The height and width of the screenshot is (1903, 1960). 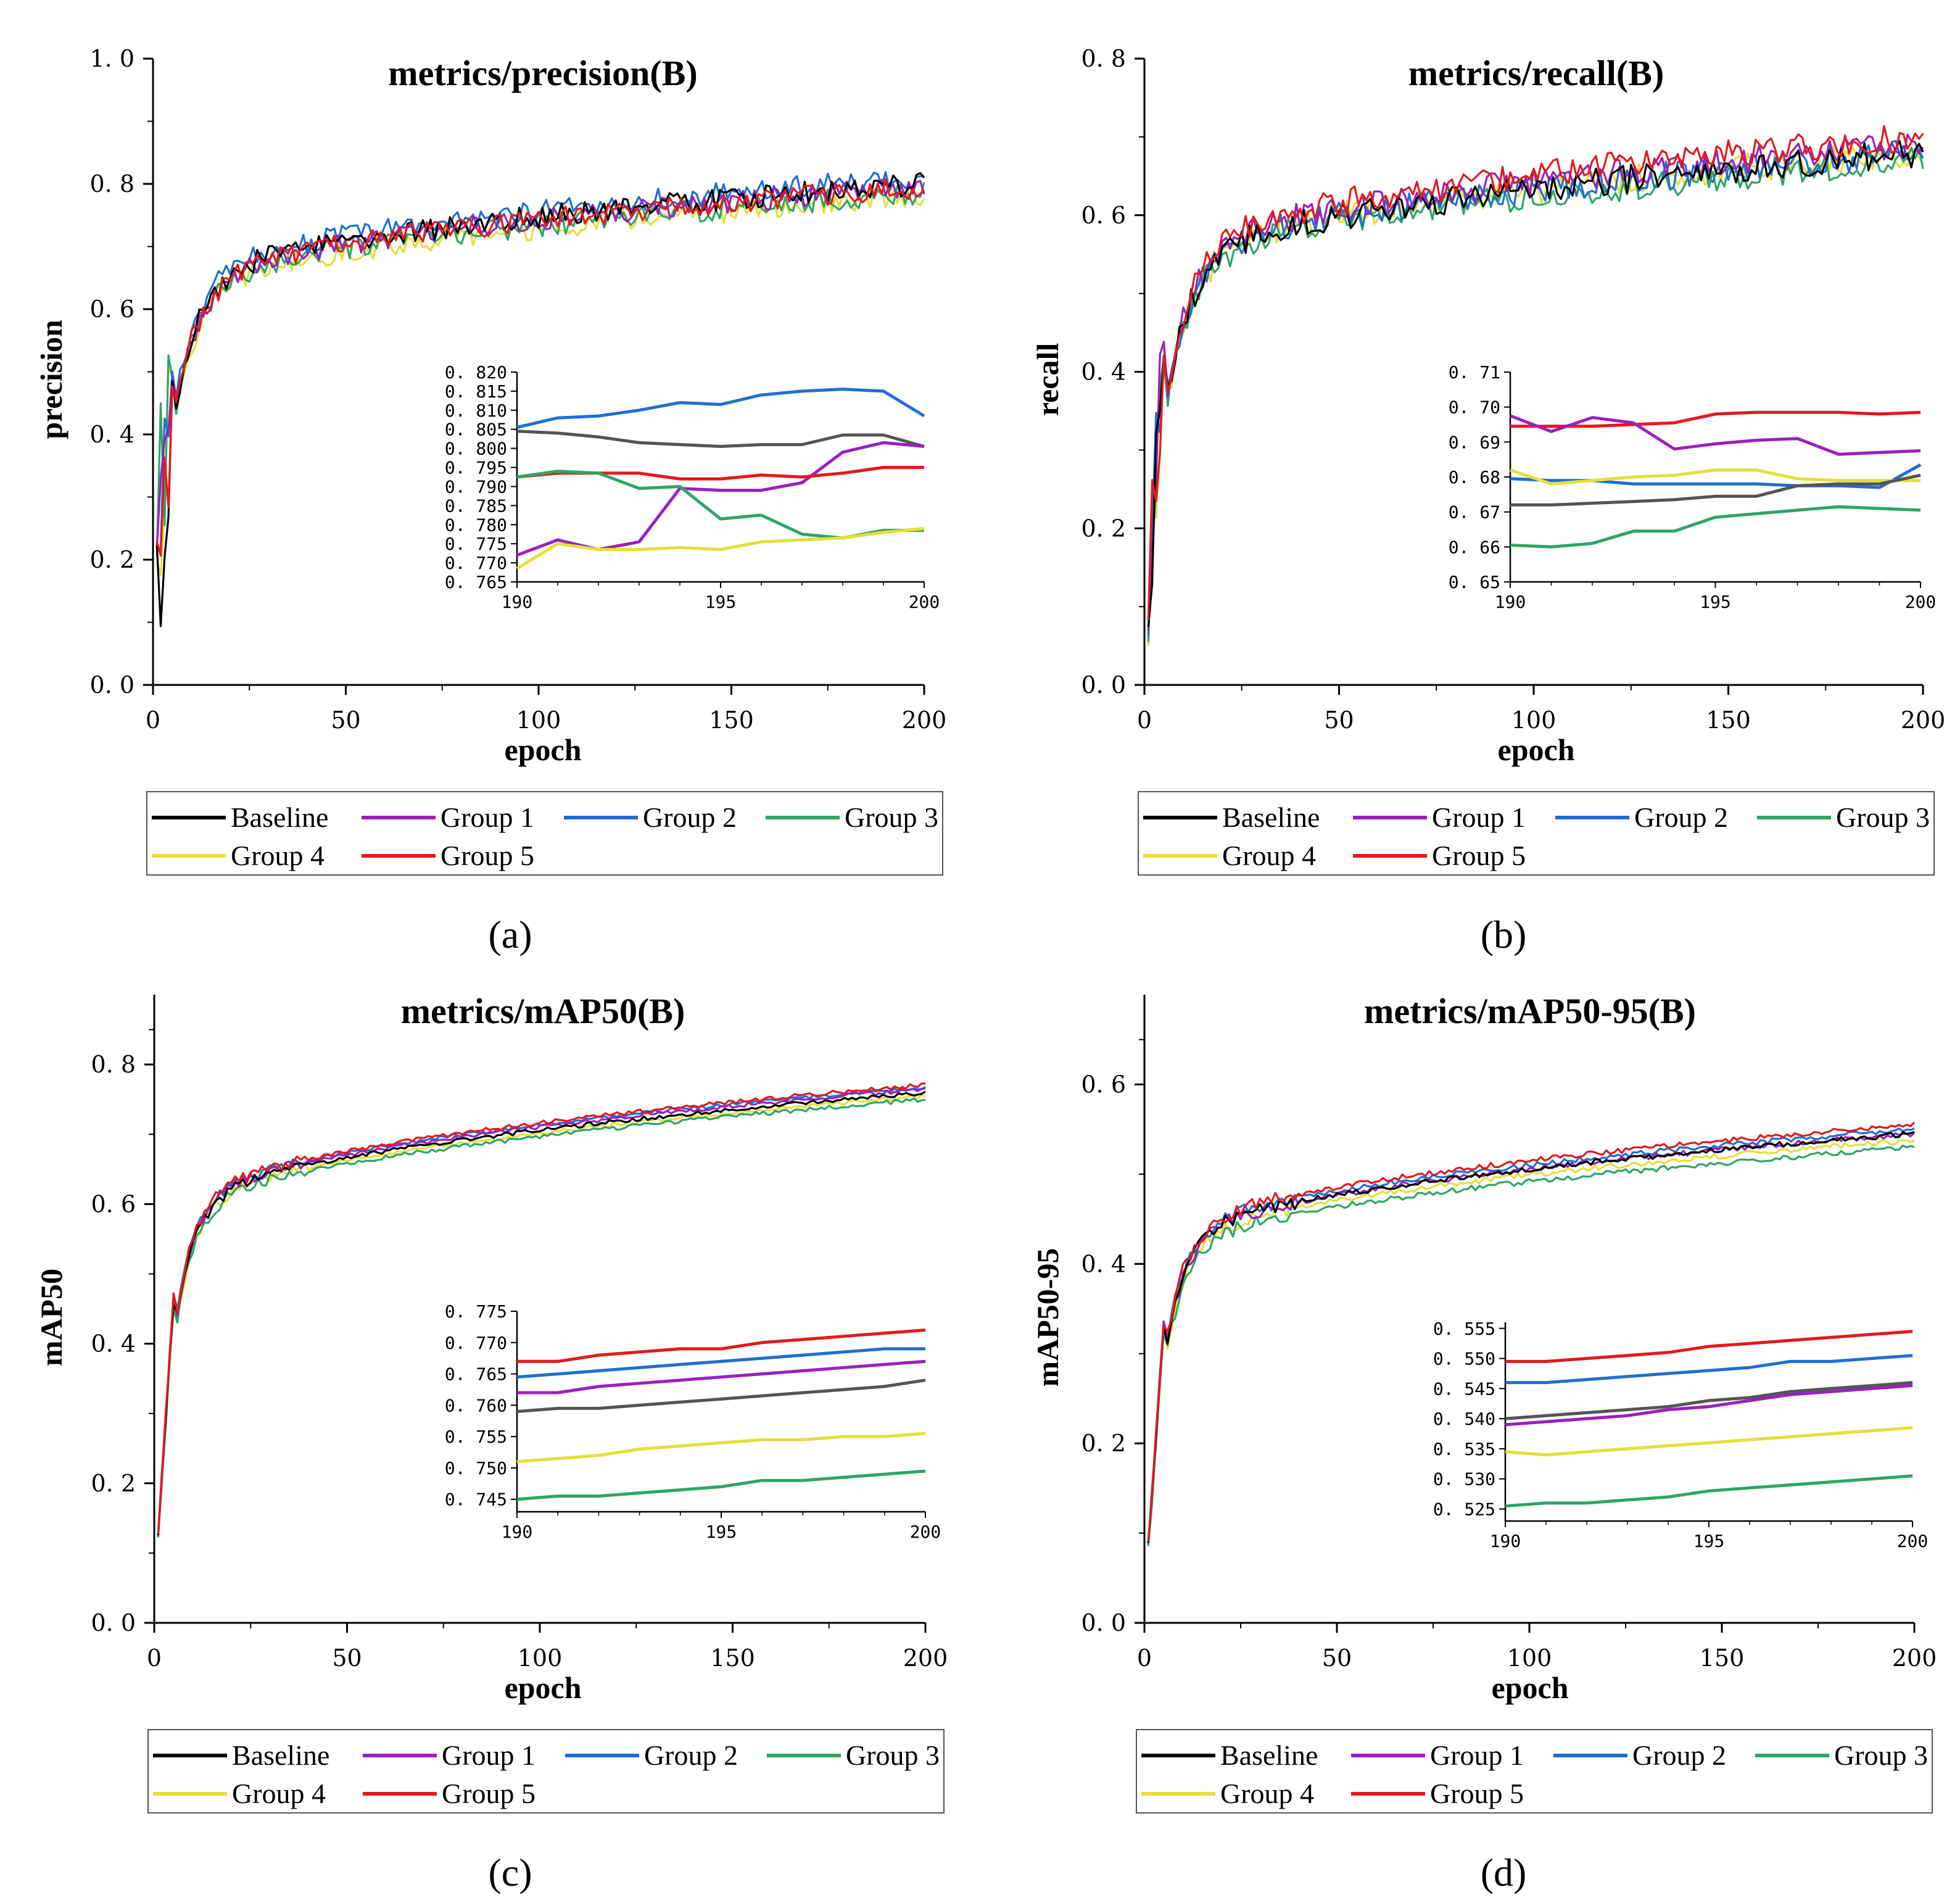 I want to click on inset-y-tick-label: 0. 69, so click(x=1475, y=442).